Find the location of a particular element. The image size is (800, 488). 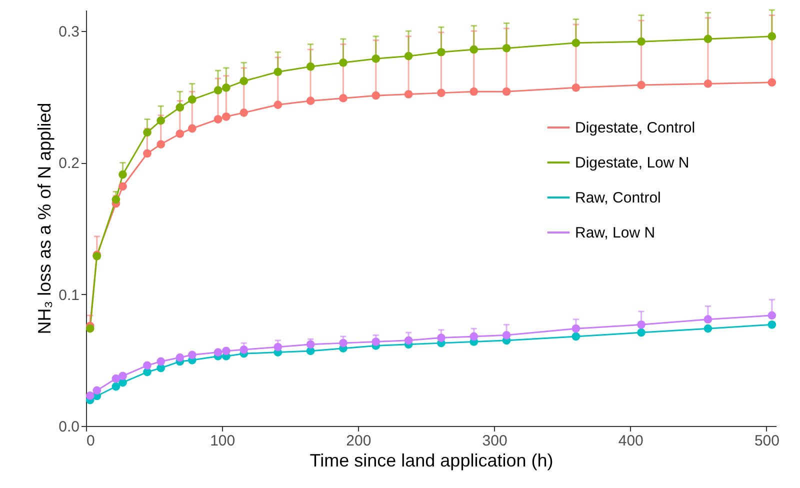

legend-label: Digestate, Low N is located at coordinates (632, 163).